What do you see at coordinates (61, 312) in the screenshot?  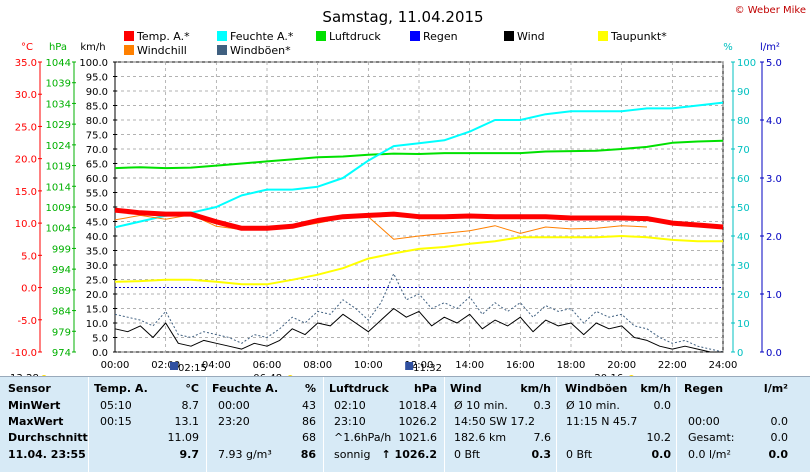 I see `pressure-tick-label: 984` at bounding box center [61, 312].